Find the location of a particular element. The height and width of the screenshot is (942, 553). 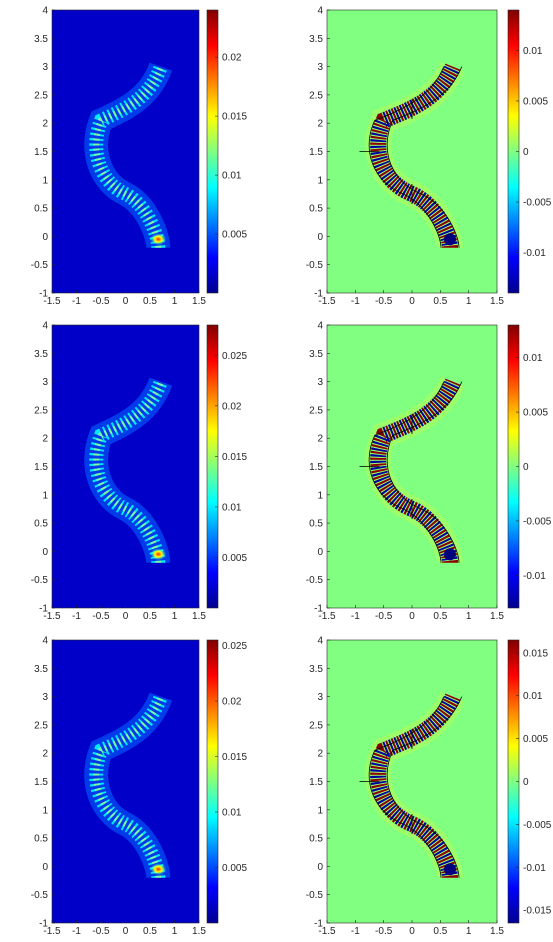

source-hotspot is located at coordinates (158, 239).